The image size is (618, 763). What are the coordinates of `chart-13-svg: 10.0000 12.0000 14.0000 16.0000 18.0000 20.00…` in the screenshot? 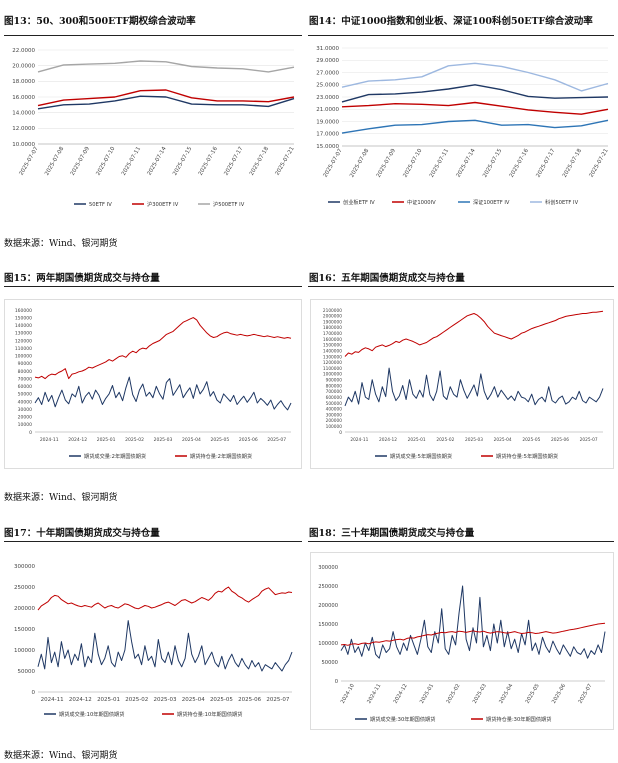 It's located at (153, 128).